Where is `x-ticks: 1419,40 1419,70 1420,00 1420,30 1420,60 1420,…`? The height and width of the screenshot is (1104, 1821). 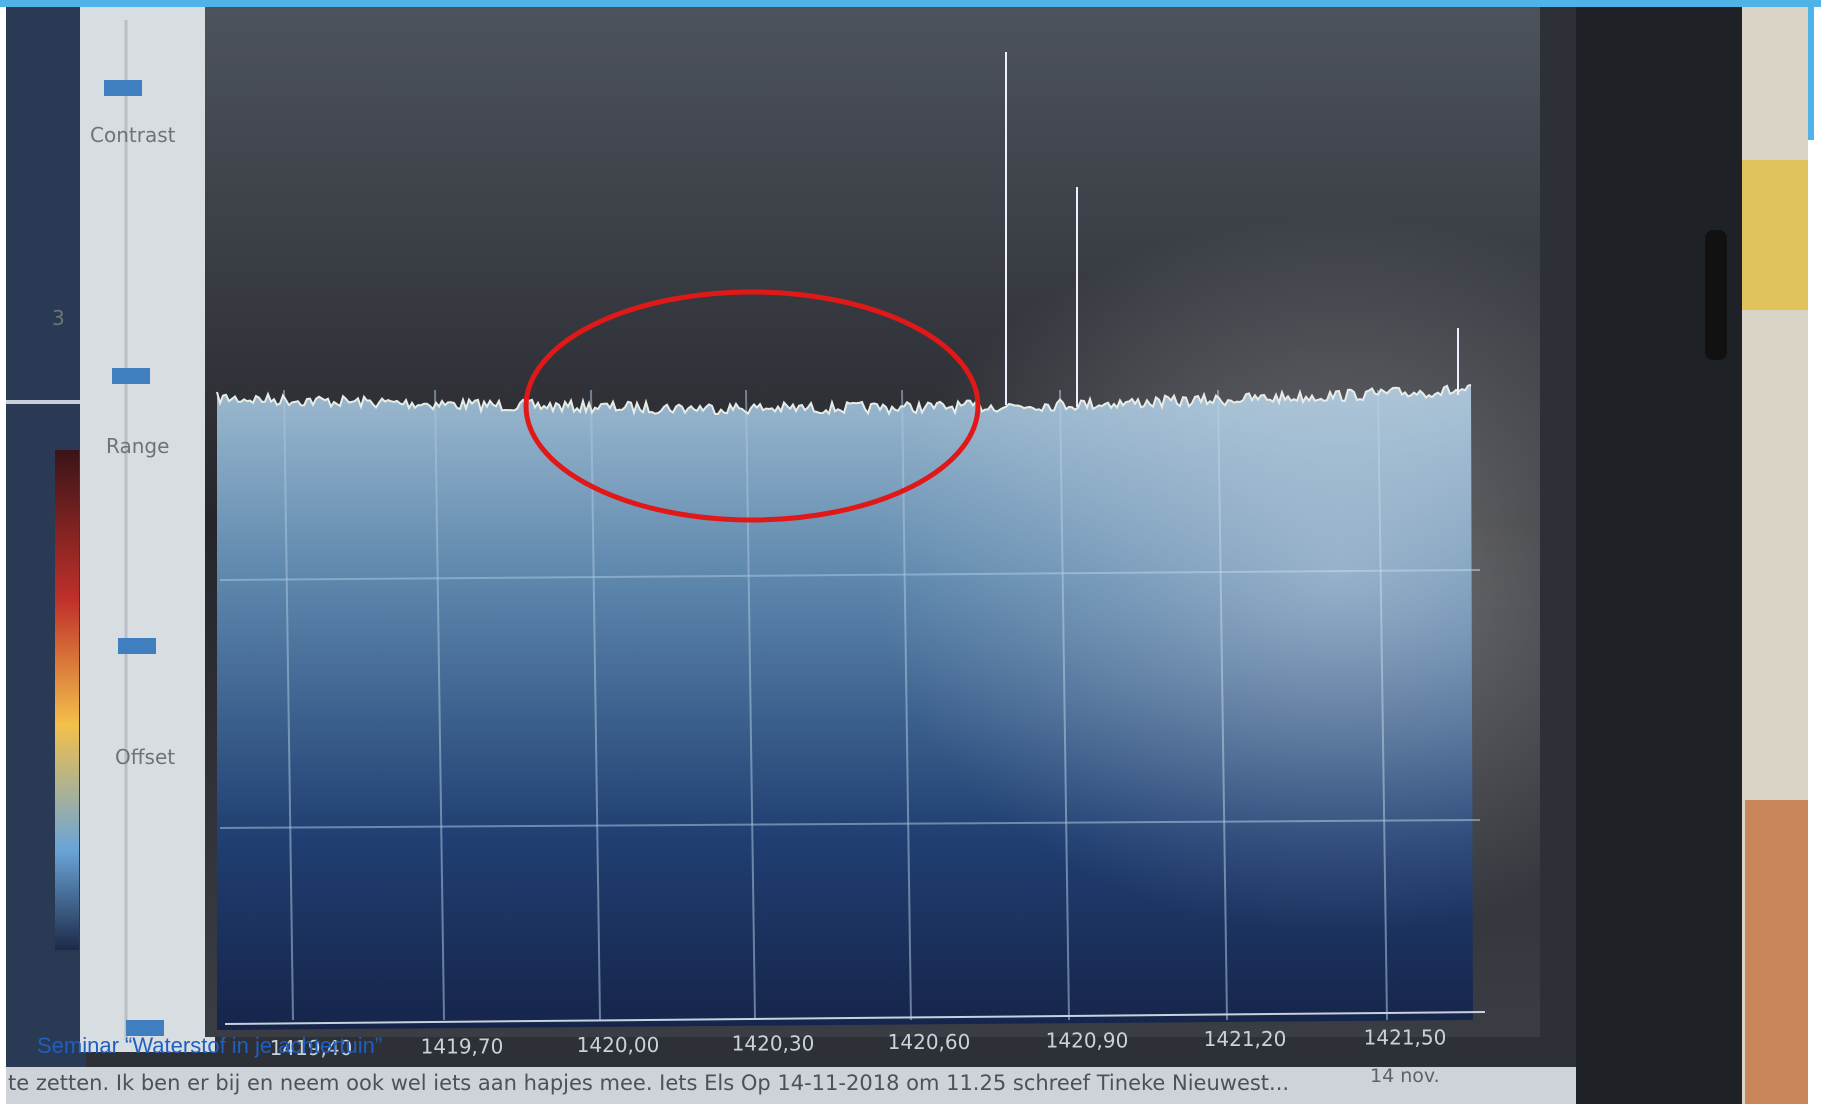
x-ticks: 1419,40 1419,70 1420,00 1420,30 1420,60 1420,… is located at coordinates (858, 1043).